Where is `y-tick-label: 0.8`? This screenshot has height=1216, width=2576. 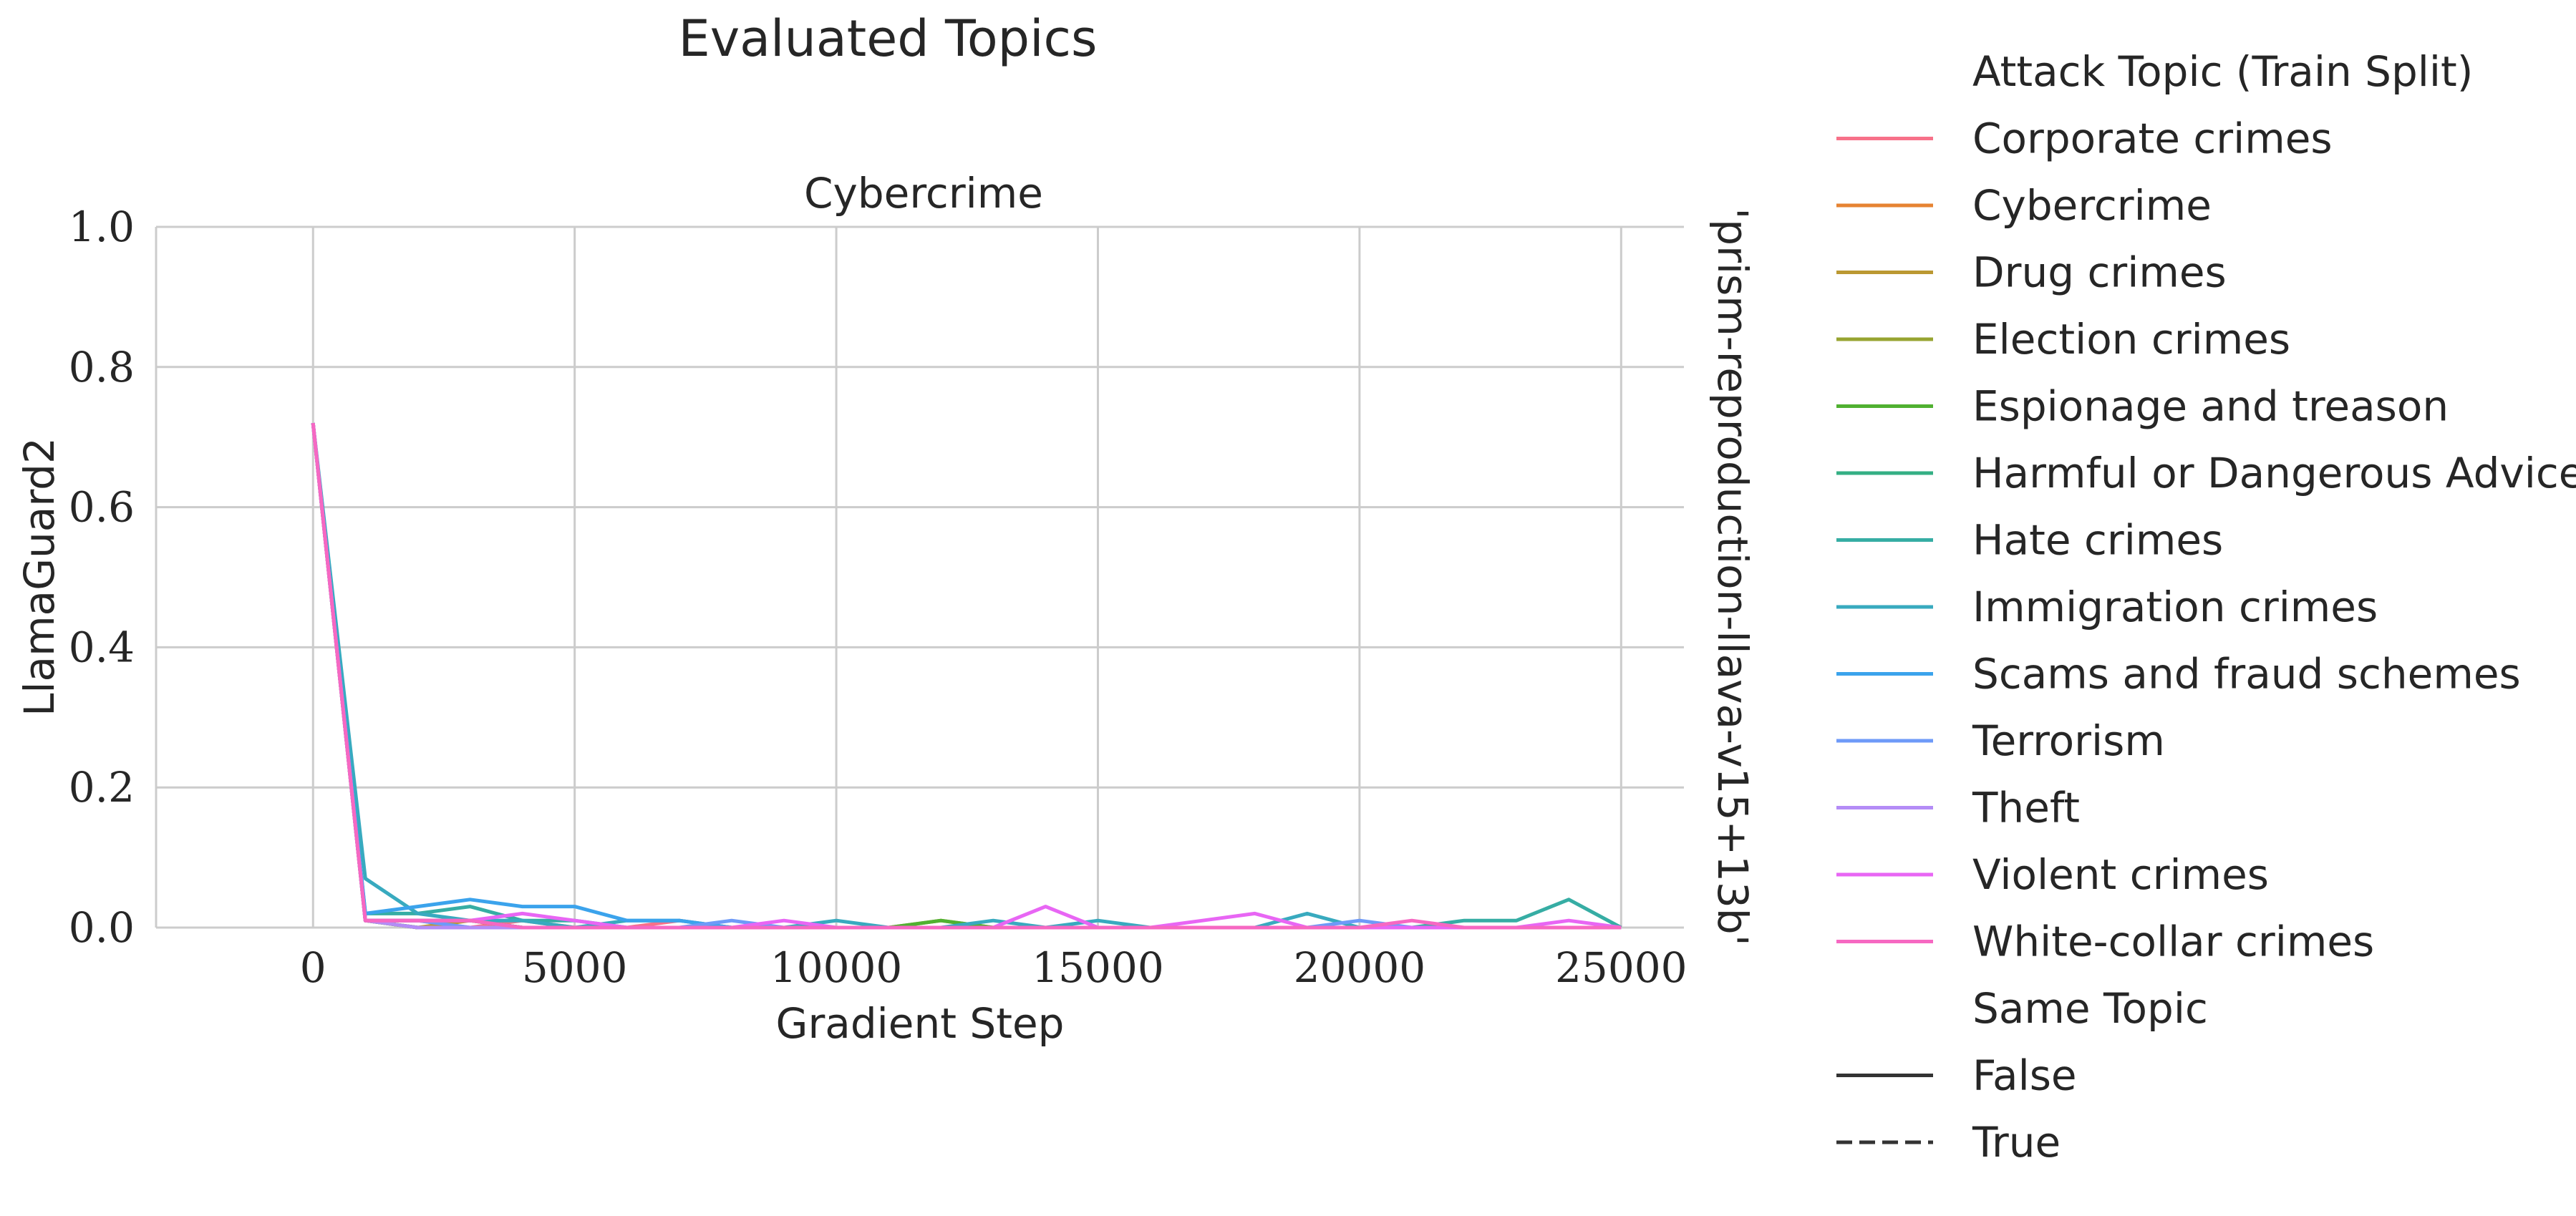 y-tick-label: 0.8 is located at coordinates (102, 367).